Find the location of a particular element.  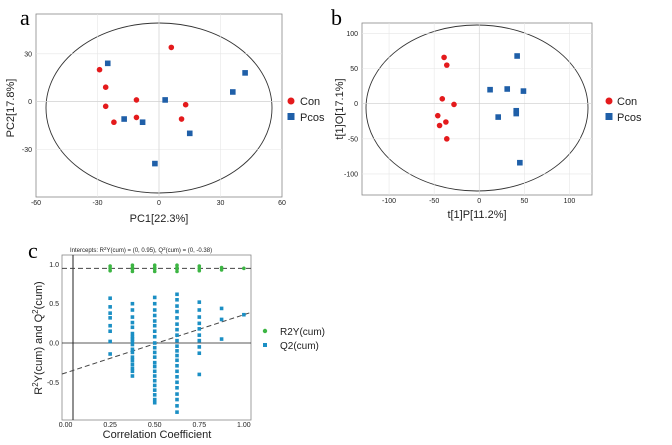

panel-c-x-tick-label: 0.50 is located at coordinates (155, 425).